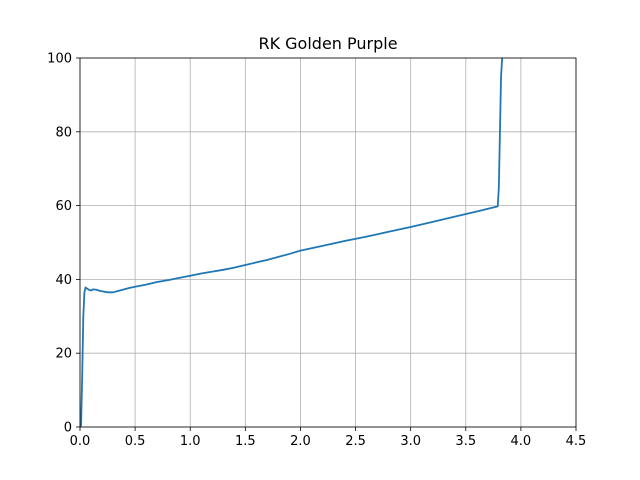 The width and height of the screenshot is (640, 480). What do you see at coordinates (63, 354) in the screenshot?
I see `y-tick-label: 20` at bounding box center [63, 354].